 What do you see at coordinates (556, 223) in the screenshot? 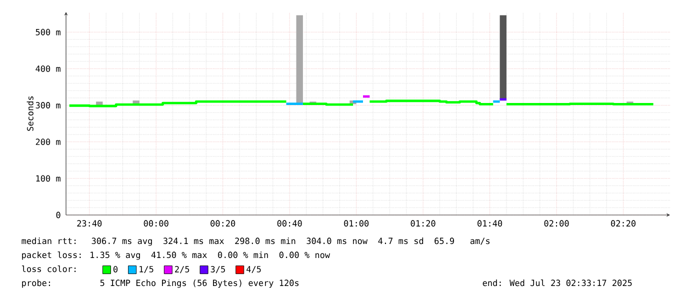
I see `x-tick-label: 02:00` at bounding box center [556, 223].